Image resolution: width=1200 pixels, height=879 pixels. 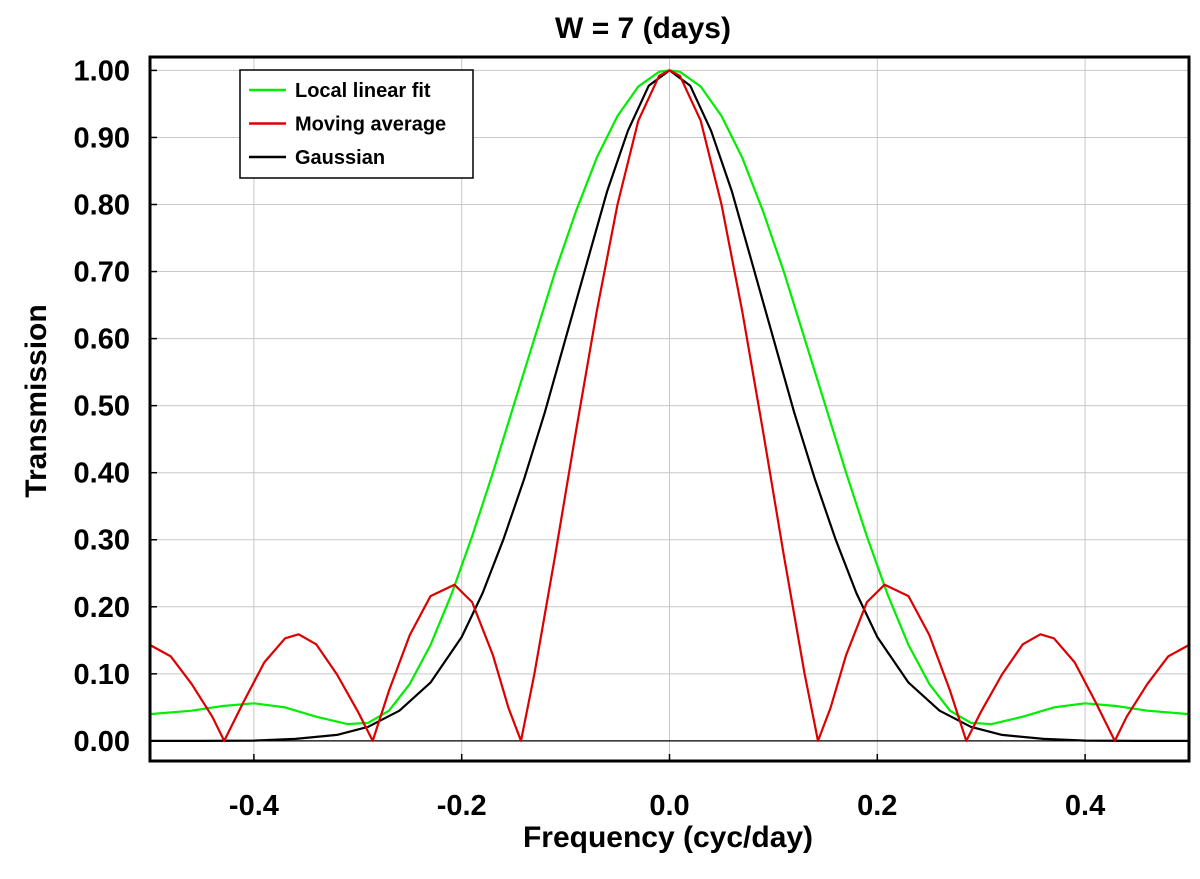 What do you see at coordinates (669, 806) in the screenshot?
I see `x-tick-label: 0.0` at bounding box center [669, 806].